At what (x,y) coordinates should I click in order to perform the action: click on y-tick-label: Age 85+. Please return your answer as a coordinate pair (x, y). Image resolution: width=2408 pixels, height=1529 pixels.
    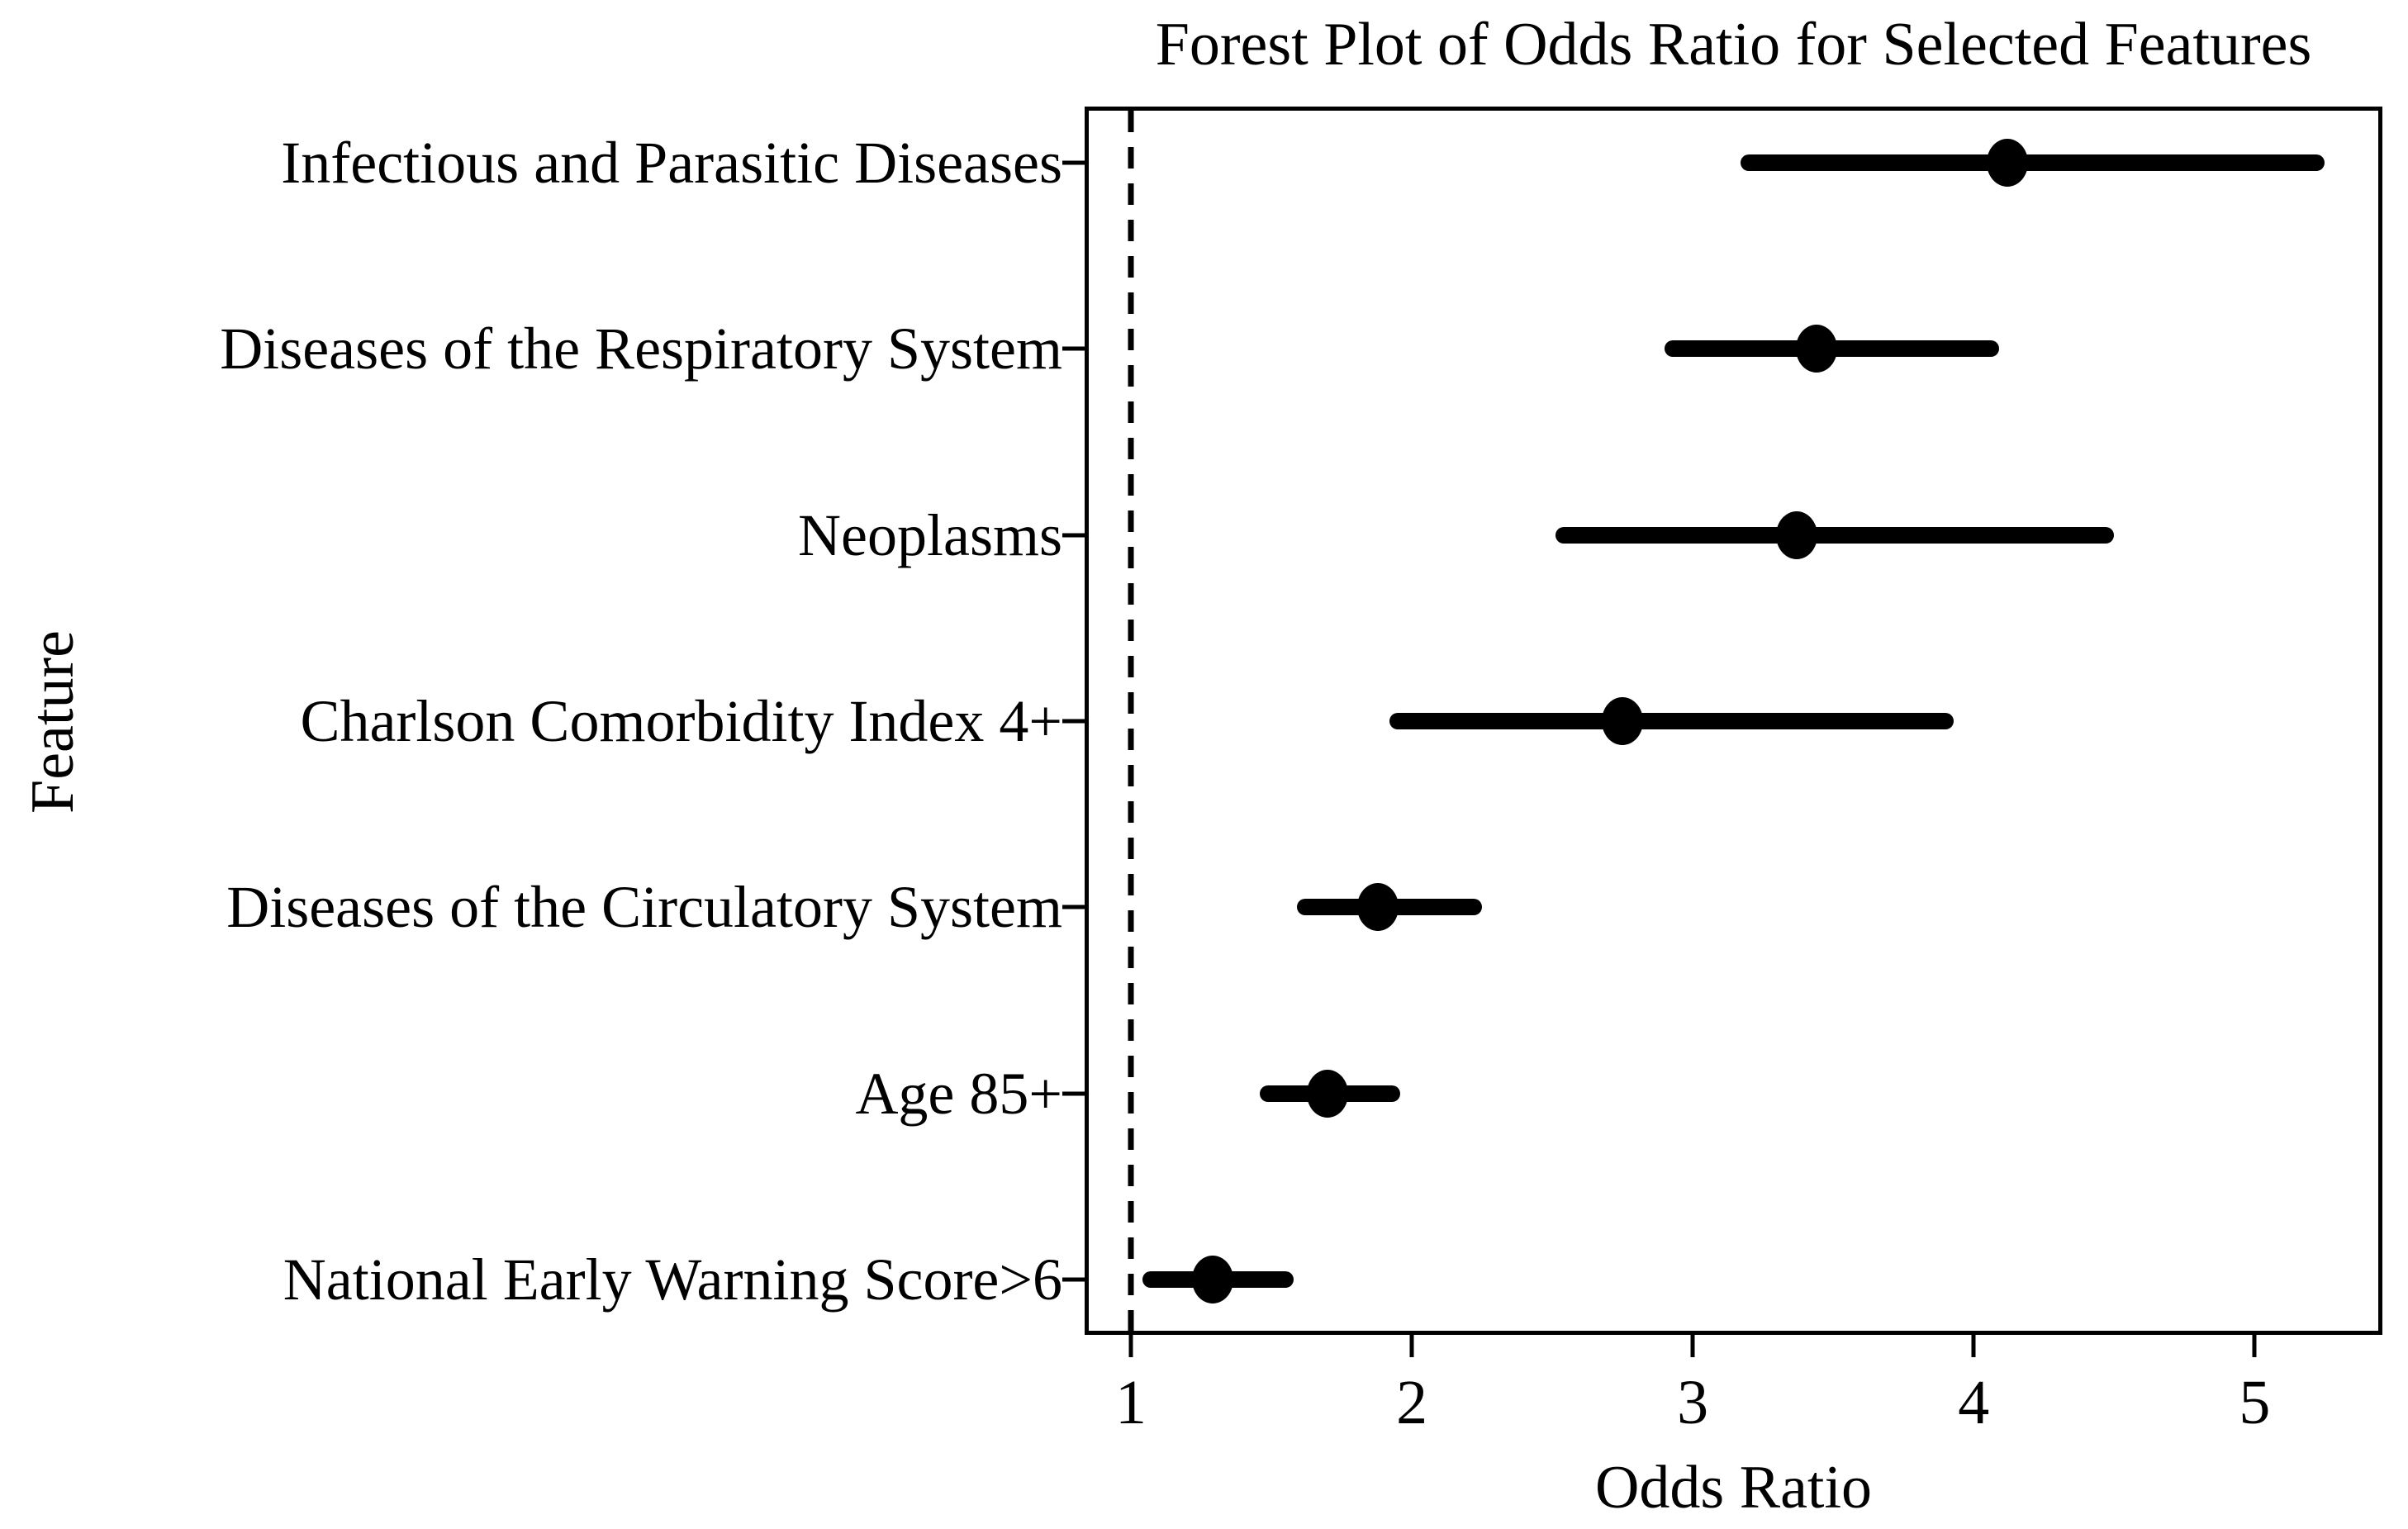
    Looking at the image, I should click on (958, 1093).